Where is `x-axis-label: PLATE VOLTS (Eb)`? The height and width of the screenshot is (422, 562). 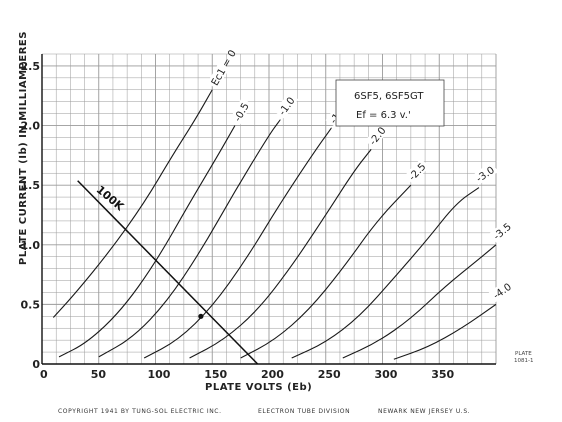
x-axis-label: PLATE VOLTS (Eb) is located at coordinates (258, 387).